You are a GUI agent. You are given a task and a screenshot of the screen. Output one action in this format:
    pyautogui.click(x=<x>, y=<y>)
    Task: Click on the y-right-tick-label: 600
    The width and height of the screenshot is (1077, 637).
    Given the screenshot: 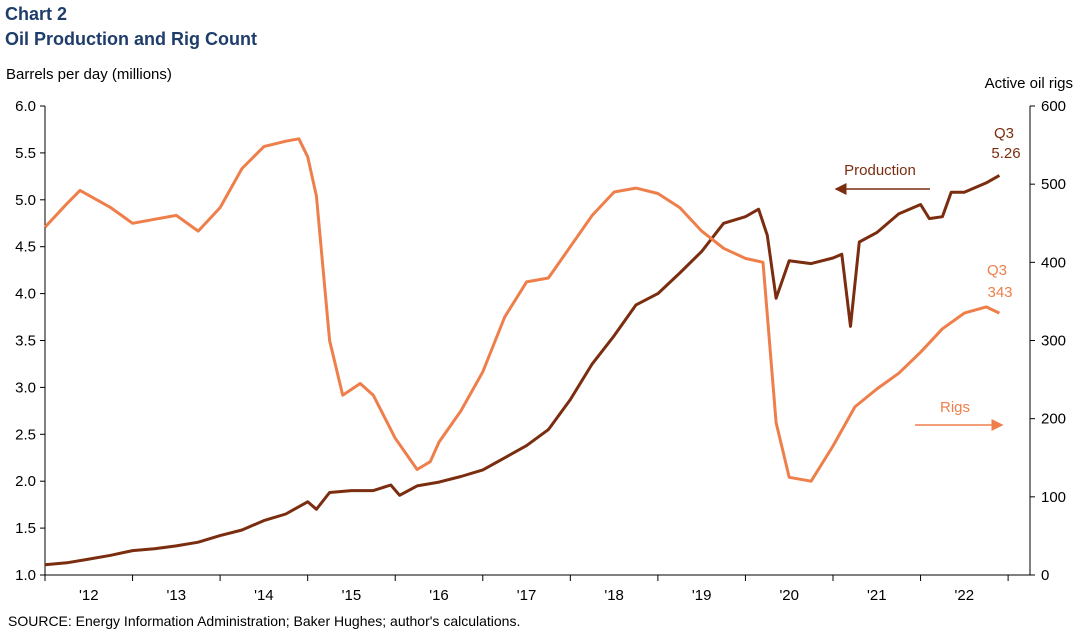 What is the action you would take?
    pyautogui.click(x=1053, y=106)
    